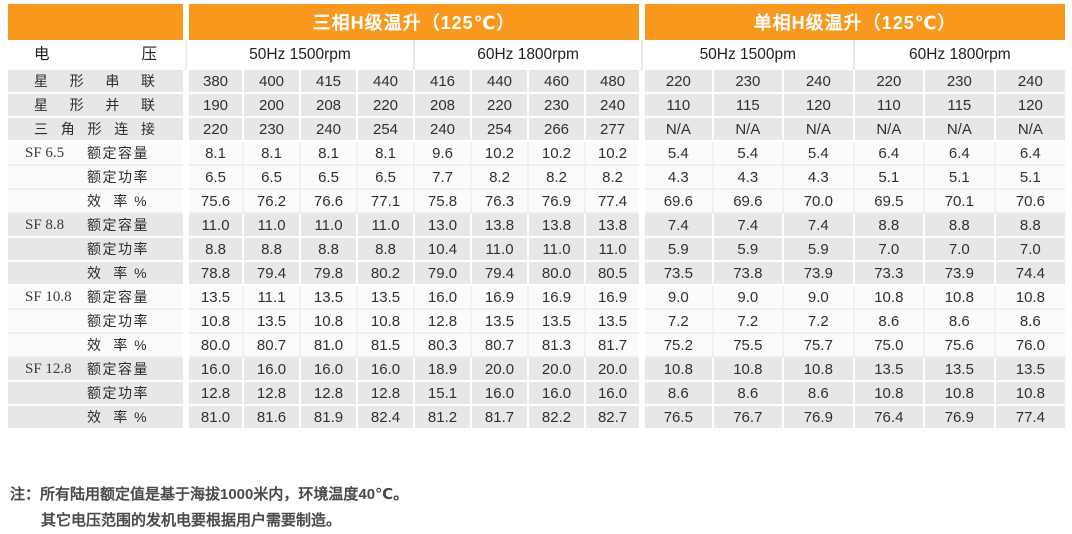  Describe the element at coordinates (615, 129) in the screenshot. I see `value-cell: 277` at that location.